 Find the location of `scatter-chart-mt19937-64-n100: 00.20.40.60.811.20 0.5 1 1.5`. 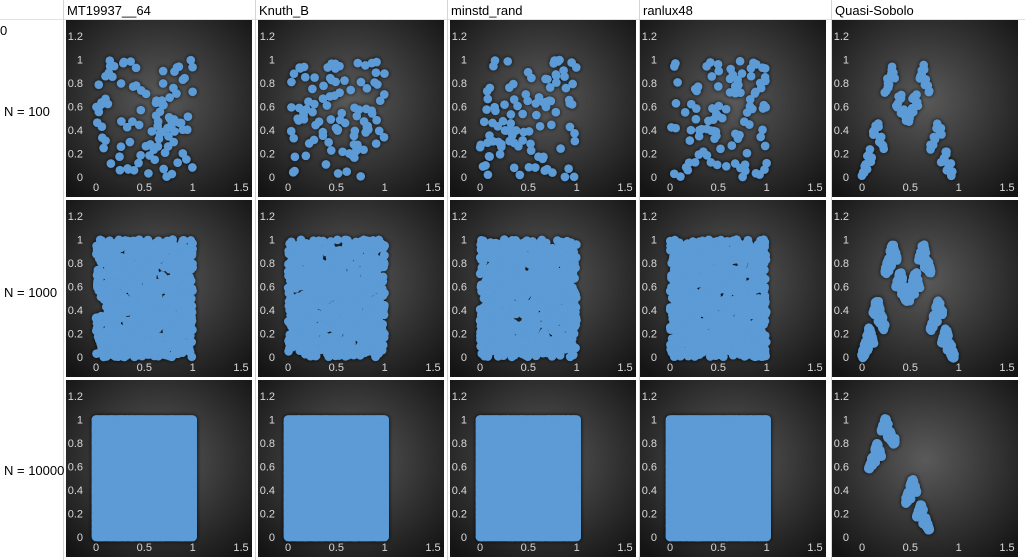

scatter-chart-mt19937-64-n100: 00.20.40.60.811.20 0.5 1 1.5 is located at coordinates (159, 108).